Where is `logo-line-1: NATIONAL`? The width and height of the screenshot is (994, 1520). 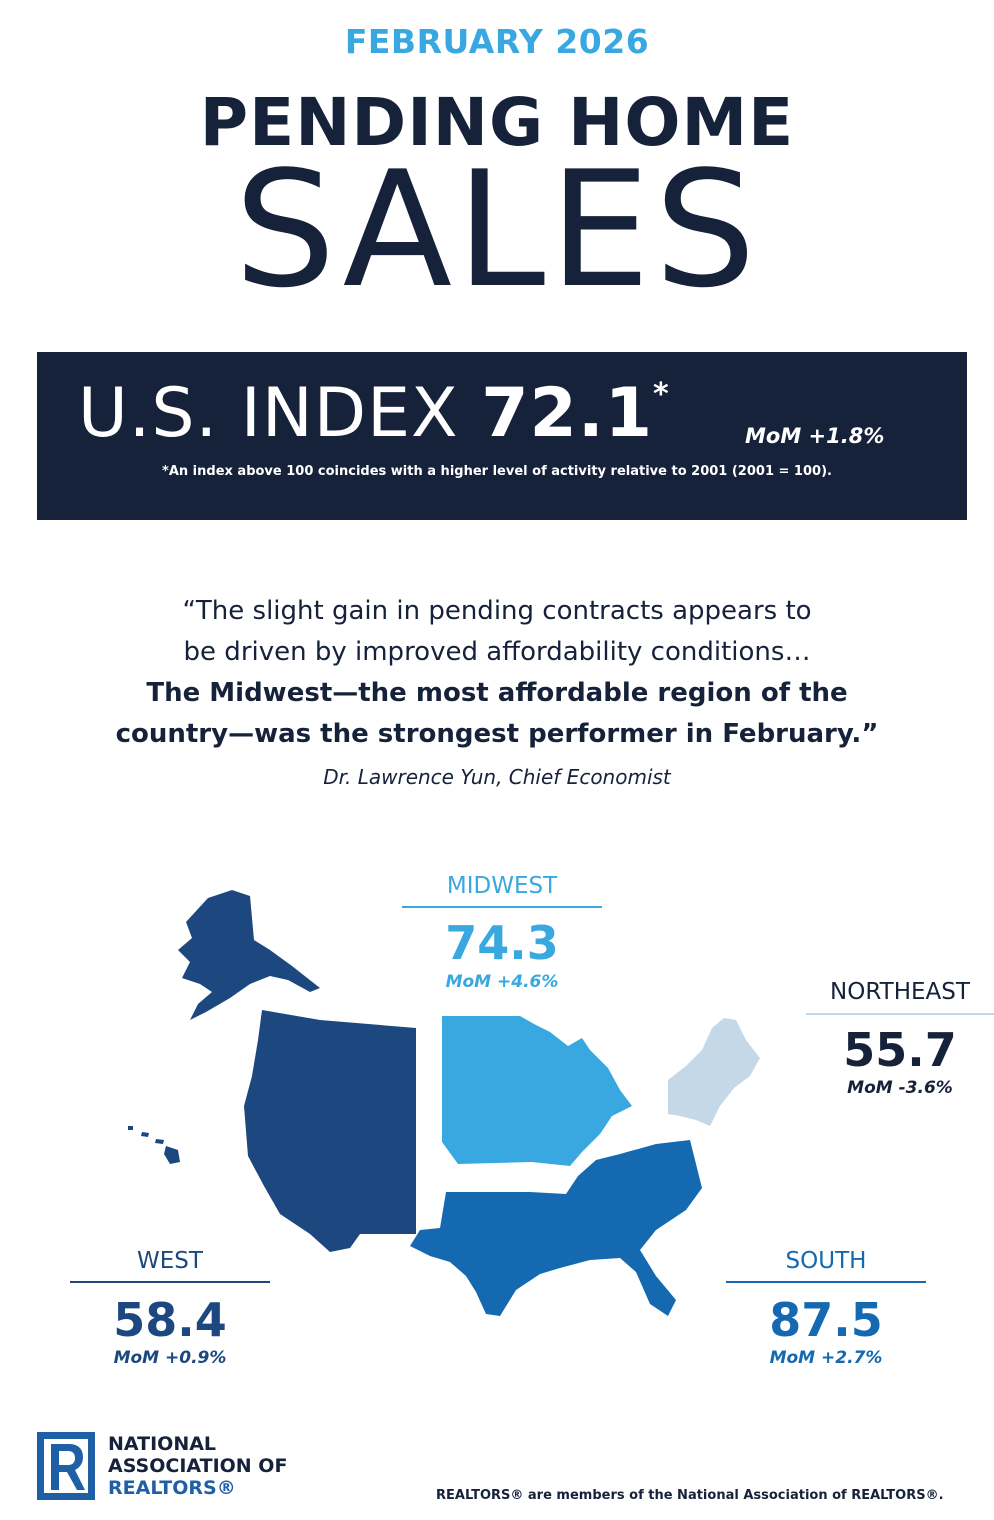
logo-line-1: NATIONAL is located at coordinates (162, 1444).